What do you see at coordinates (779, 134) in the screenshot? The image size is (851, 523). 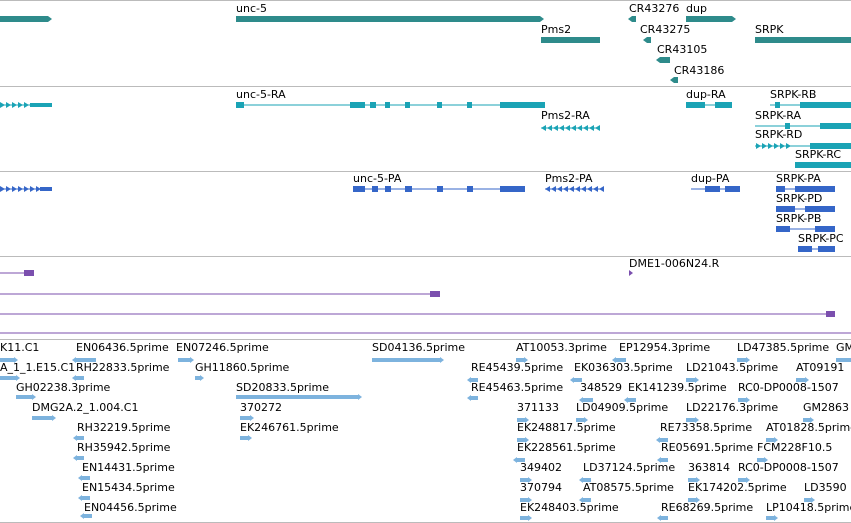 I see `transcript-label: SRPK-RD` at bounding box center [779, 134].